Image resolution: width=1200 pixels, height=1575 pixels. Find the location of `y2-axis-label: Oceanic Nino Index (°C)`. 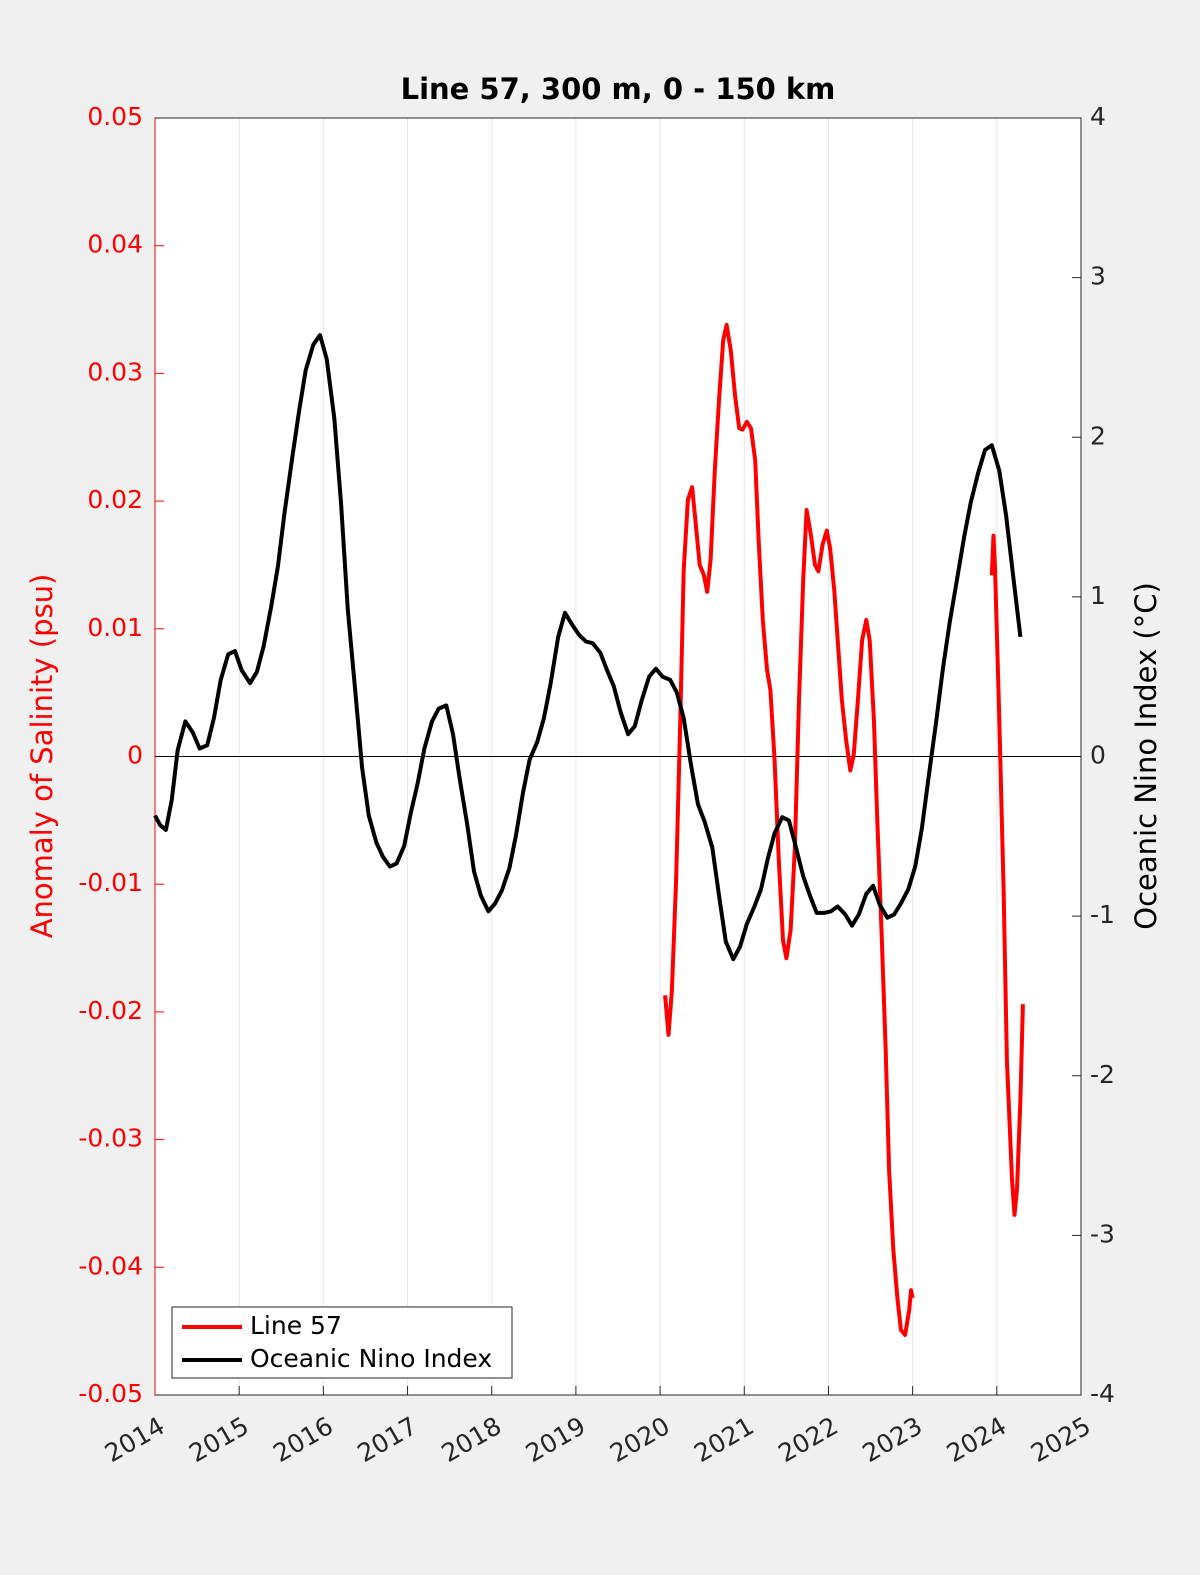

y2-axis-label: Oceanic Nino Index (°C) is located at coordinates (1146, 756).